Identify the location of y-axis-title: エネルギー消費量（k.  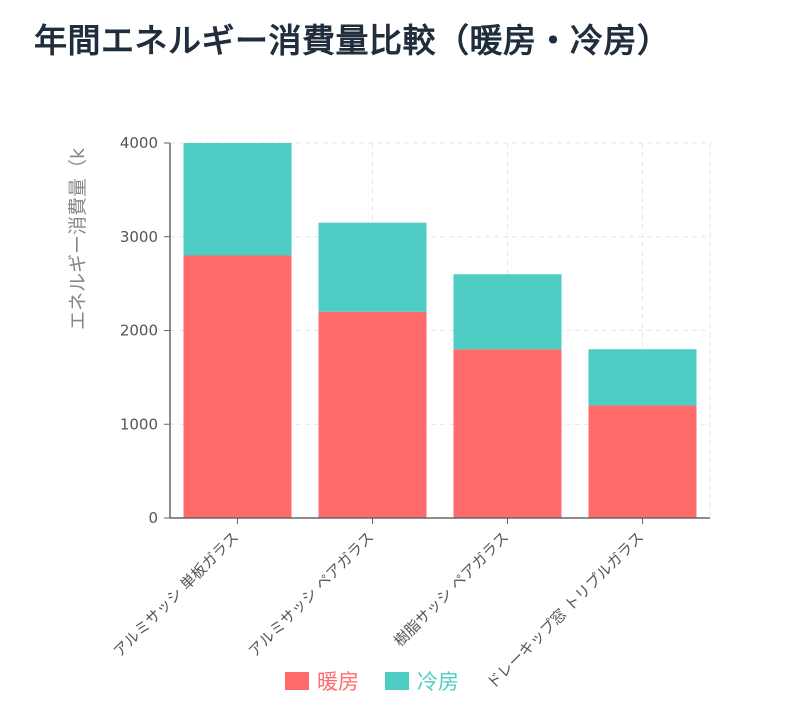
(78, 239).